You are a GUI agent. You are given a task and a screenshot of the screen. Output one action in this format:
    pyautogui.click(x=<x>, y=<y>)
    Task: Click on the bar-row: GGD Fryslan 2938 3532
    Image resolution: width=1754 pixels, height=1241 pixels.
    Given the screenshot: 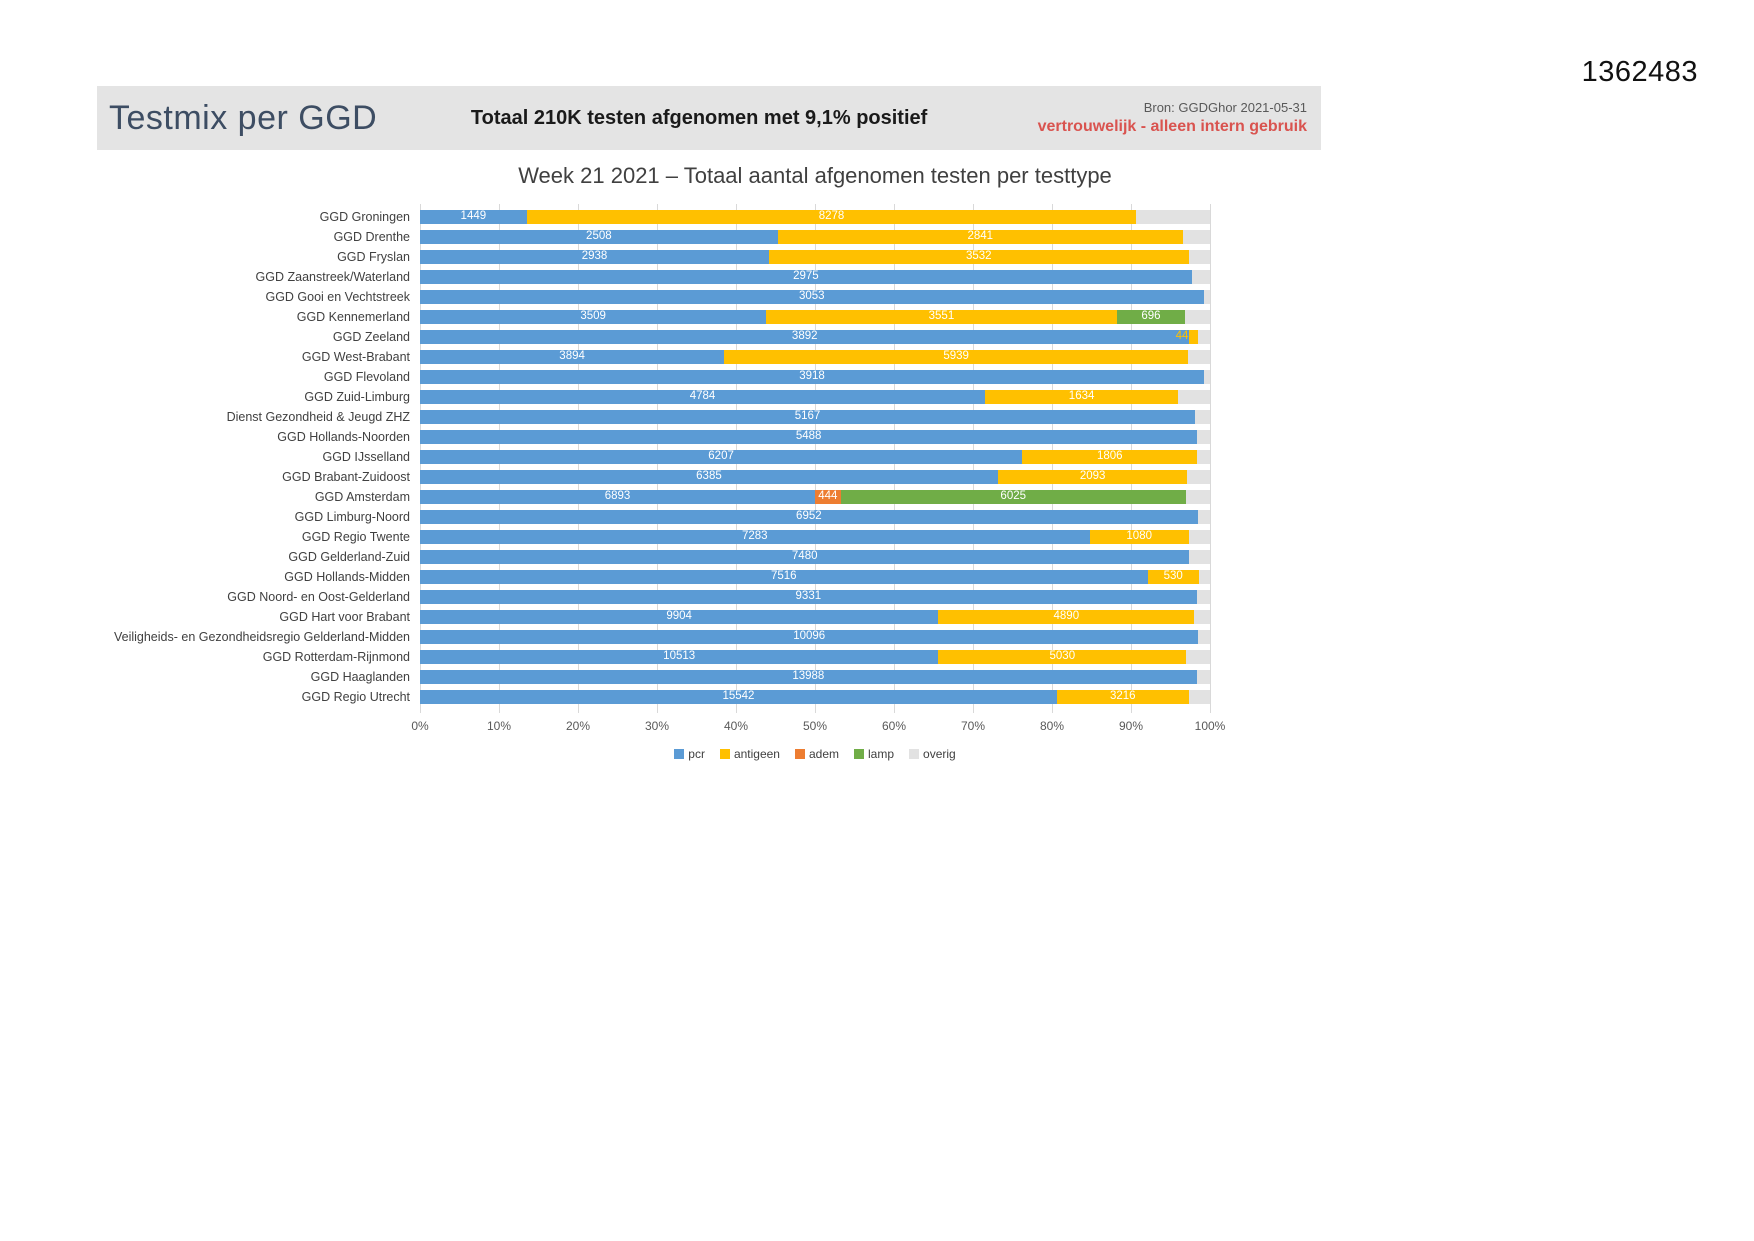 What is the action you would take?
    pyautogui.click(x=655, y=257)
    